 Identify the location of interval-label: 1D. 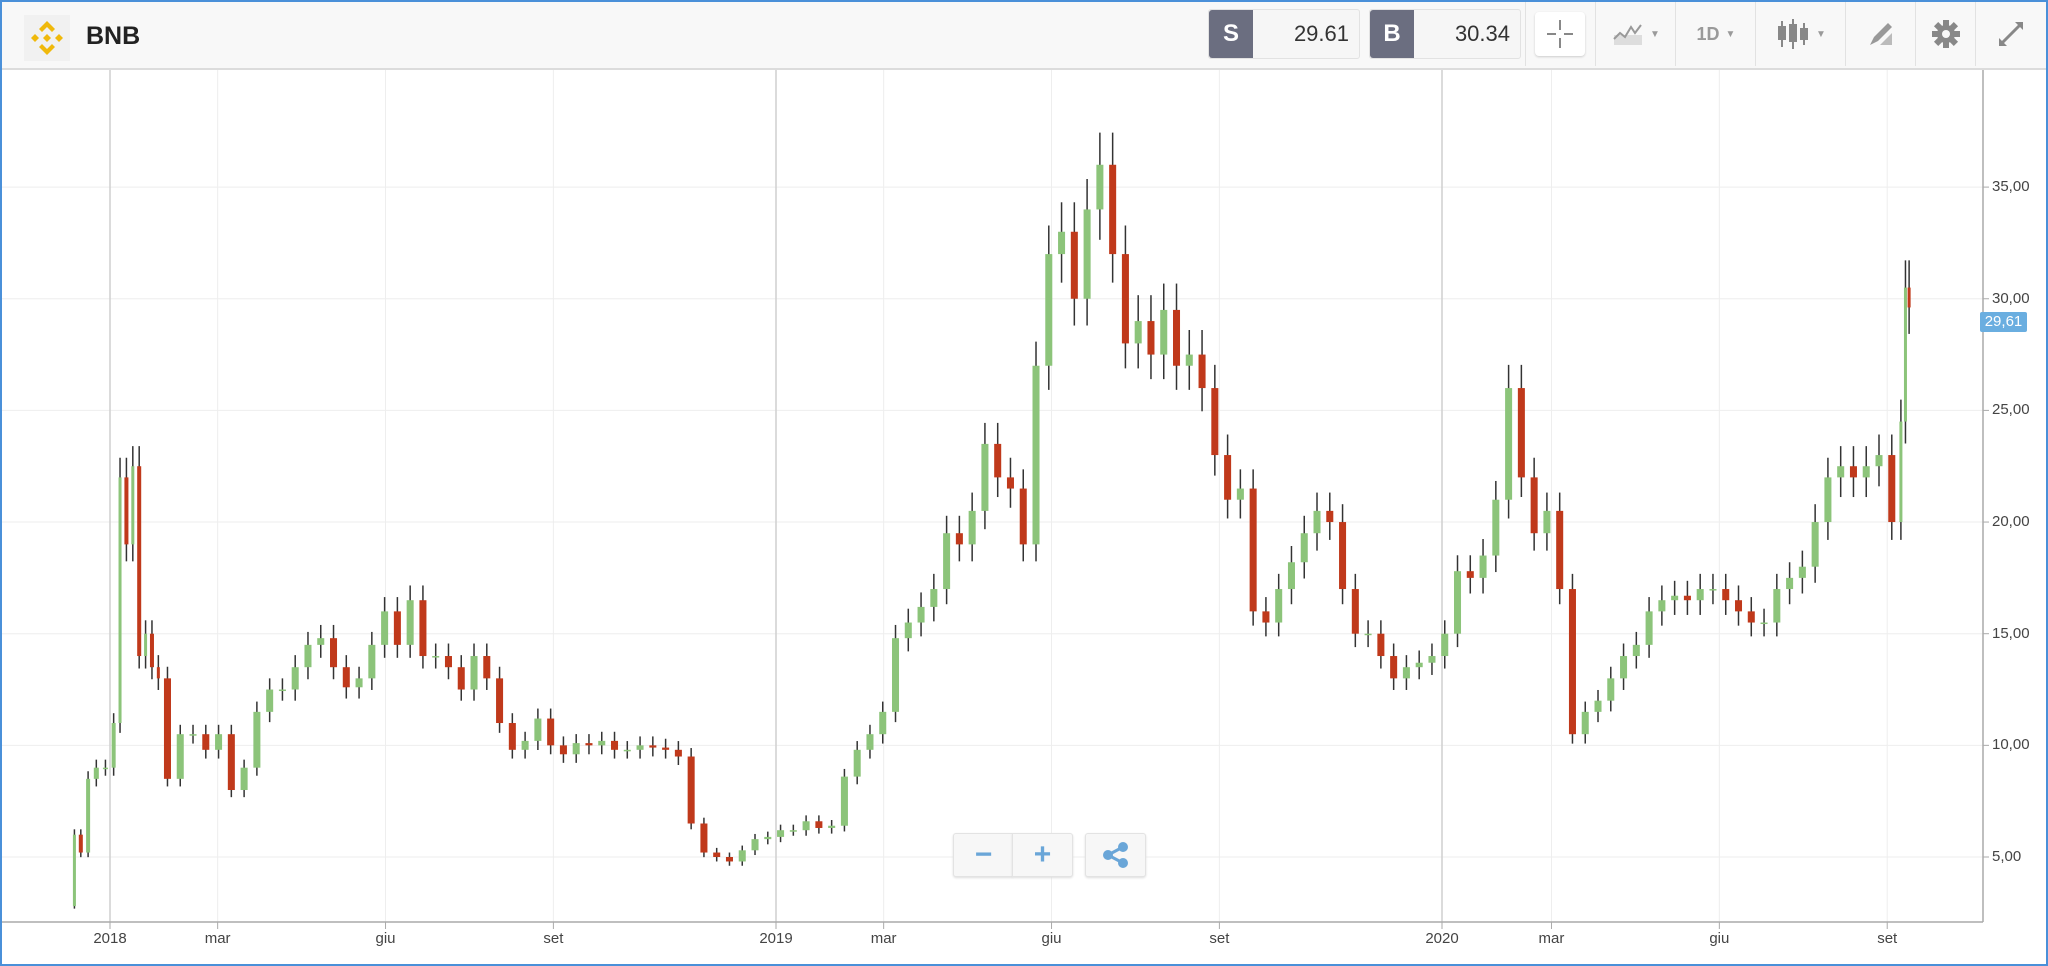
(1708, 33).